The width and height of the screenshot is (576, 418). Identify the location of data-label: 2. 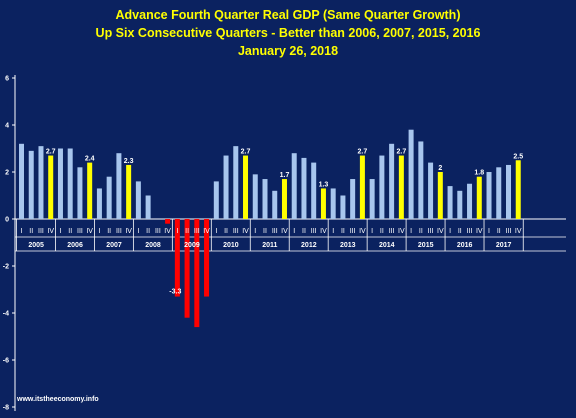
(440, 168).